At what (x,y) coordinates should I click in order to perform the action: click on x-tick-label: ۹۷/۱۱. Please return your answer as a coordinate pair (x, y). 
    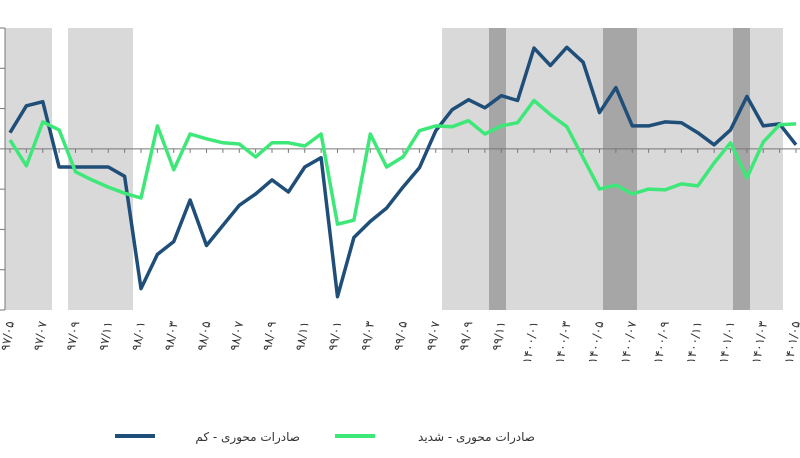
    Looking at the image, I should click on (105, 336).